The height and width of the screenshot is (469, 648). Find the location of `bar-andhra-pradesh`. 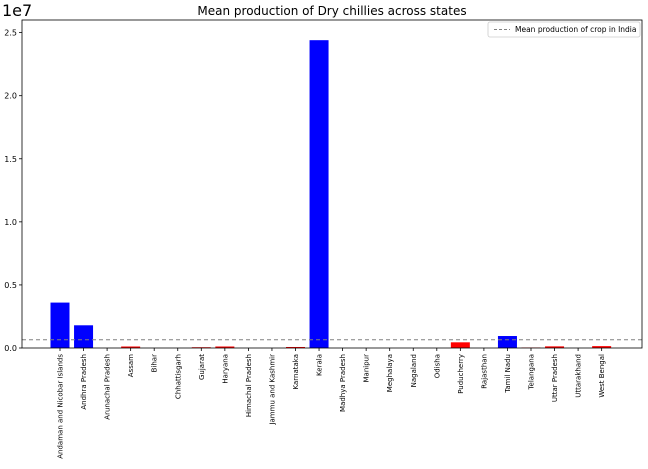

bar-andhra-pradesh is located at coordinates (84, 336).